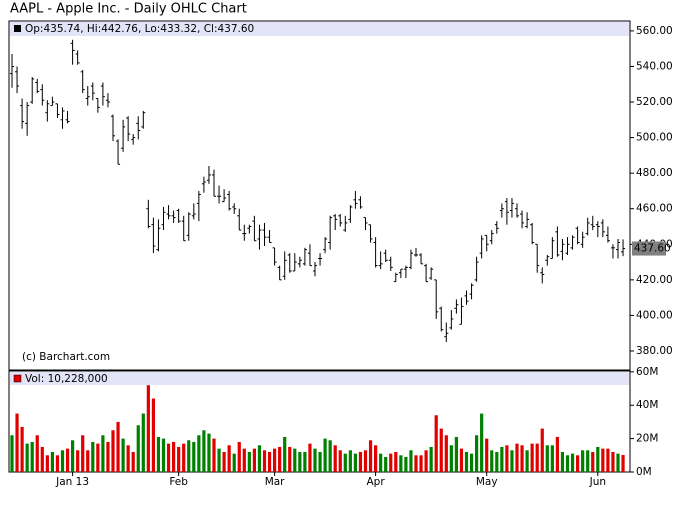 The image size is (700, 516). What do you see at coordinates (487, 482) in the screenshot?
I see `x-tick-label: May` at bounding box center [487, 482].